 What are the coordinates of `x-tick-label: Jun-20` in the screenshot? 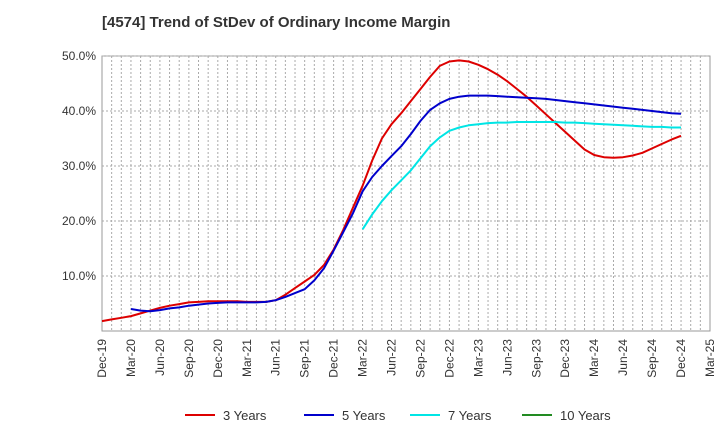 It's located at (160, 357).